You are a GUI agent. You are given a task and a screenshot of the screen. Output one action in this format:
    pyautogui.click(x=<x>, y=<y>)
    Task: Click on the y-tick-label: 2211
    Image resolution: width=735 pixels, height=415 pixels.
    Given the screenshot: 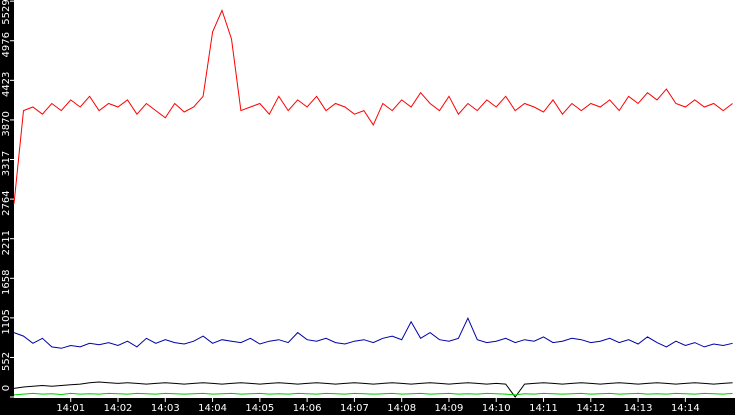 What is the action you would take?
    pyautogui.click(x=6, y=242)
    